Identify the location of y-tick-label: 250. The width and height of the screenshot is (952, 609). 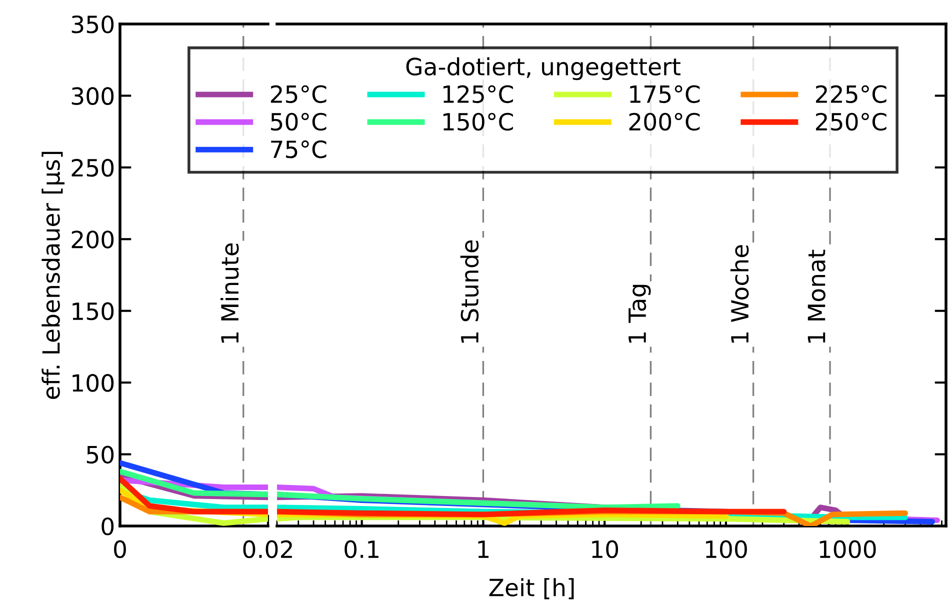
(93, 167).